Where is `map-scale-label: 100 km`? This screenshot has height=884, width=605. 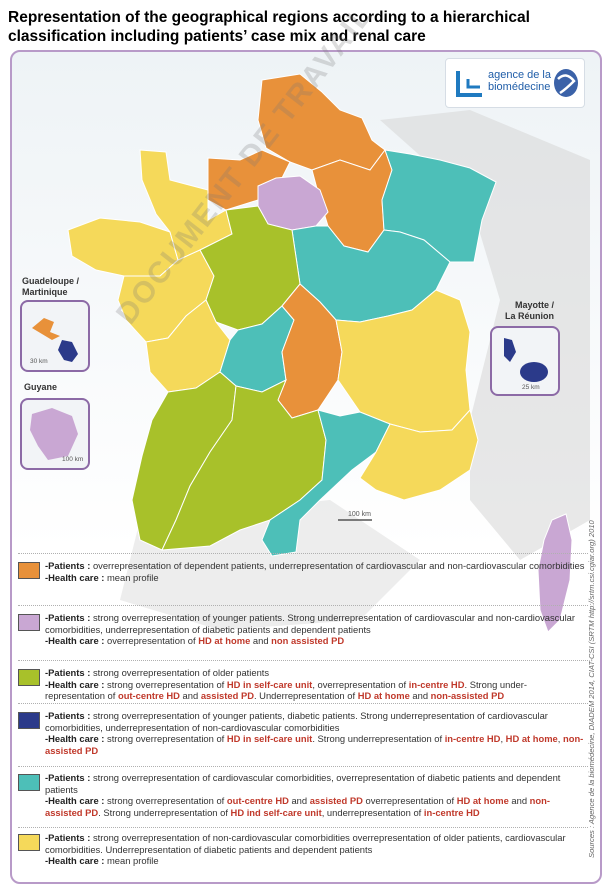 map-scale-label: 100 km is located at coordinates (359, 514).